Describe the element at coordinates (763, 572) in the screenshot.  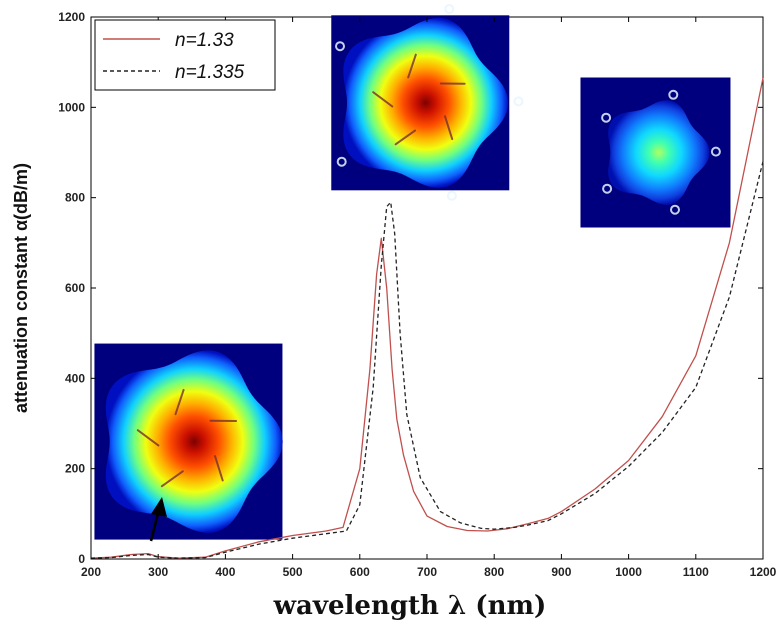
I see `x-tick-label: 1200` at that location.